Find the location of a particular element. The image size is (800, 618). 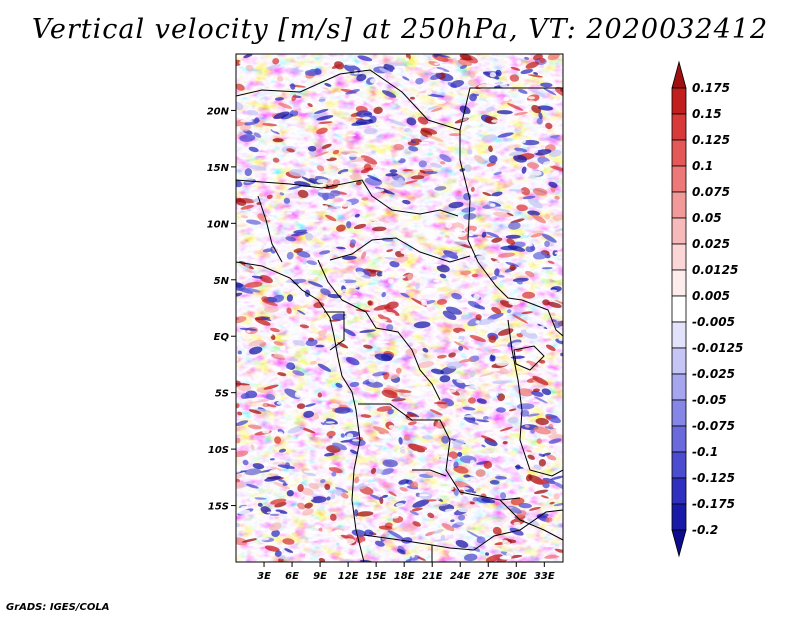

longitude-axis: 3E 6E 9E 12E 15E 18E 21E 24E 27E 30E 33E is located at coordinates (406, 572).